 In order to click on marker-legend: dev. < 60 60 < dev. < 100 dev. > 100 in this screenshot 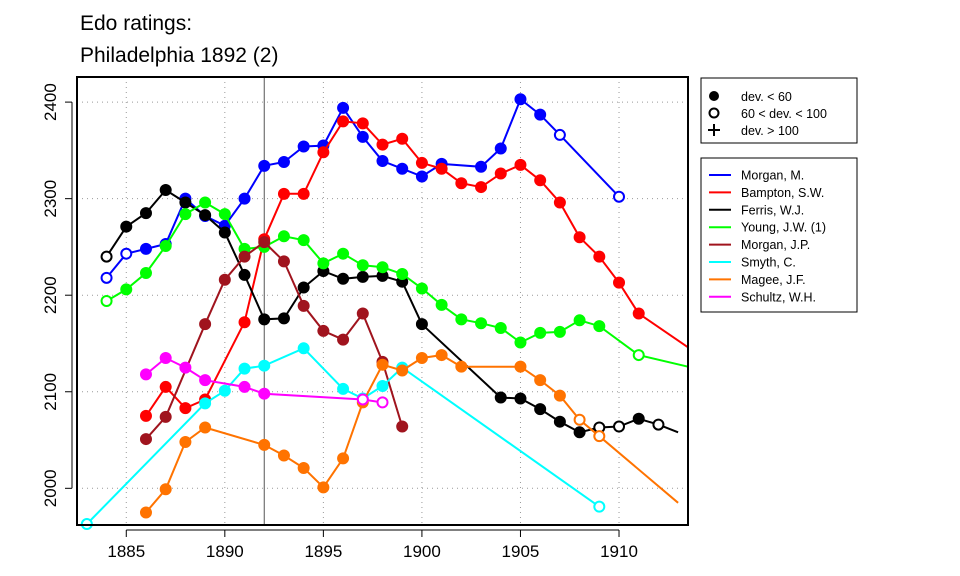, I will do `click(779, 110)`.